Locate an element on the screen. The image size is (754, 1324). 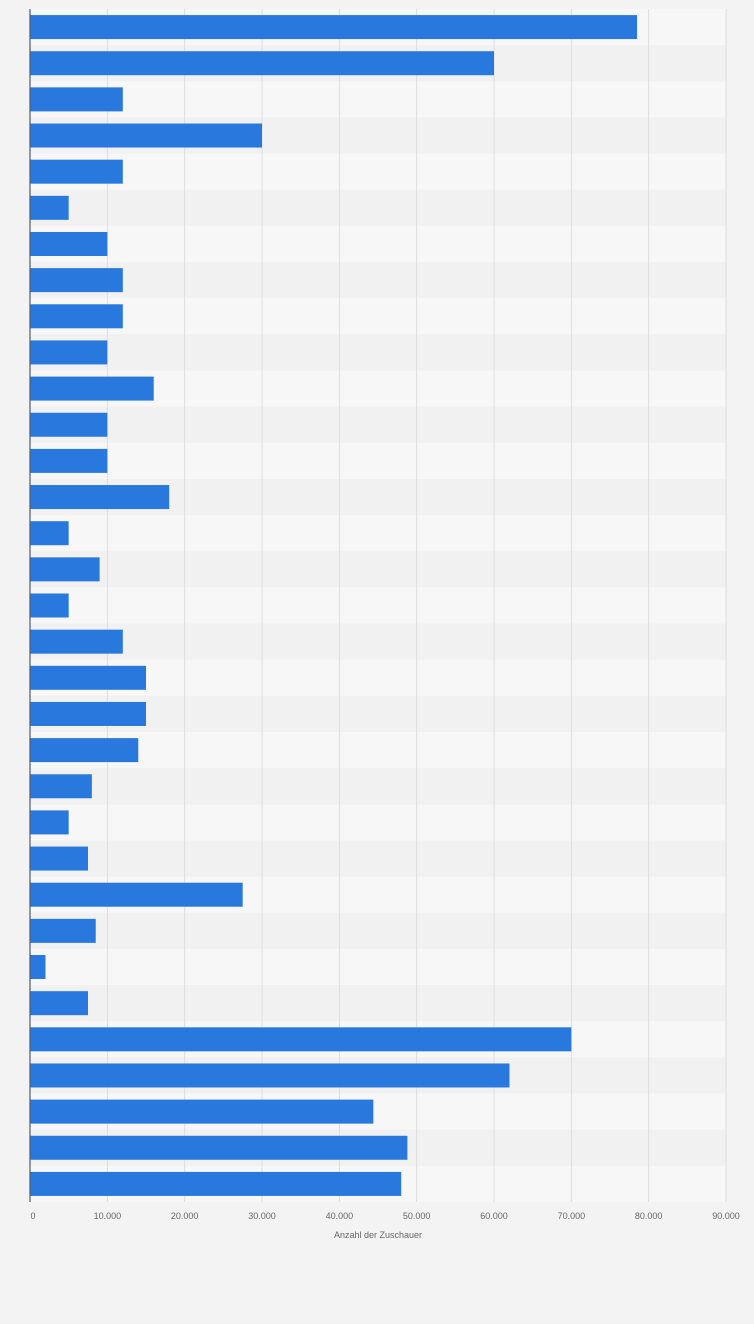
x-tick-label: 10.000 is located at coordinates (108, 1216).